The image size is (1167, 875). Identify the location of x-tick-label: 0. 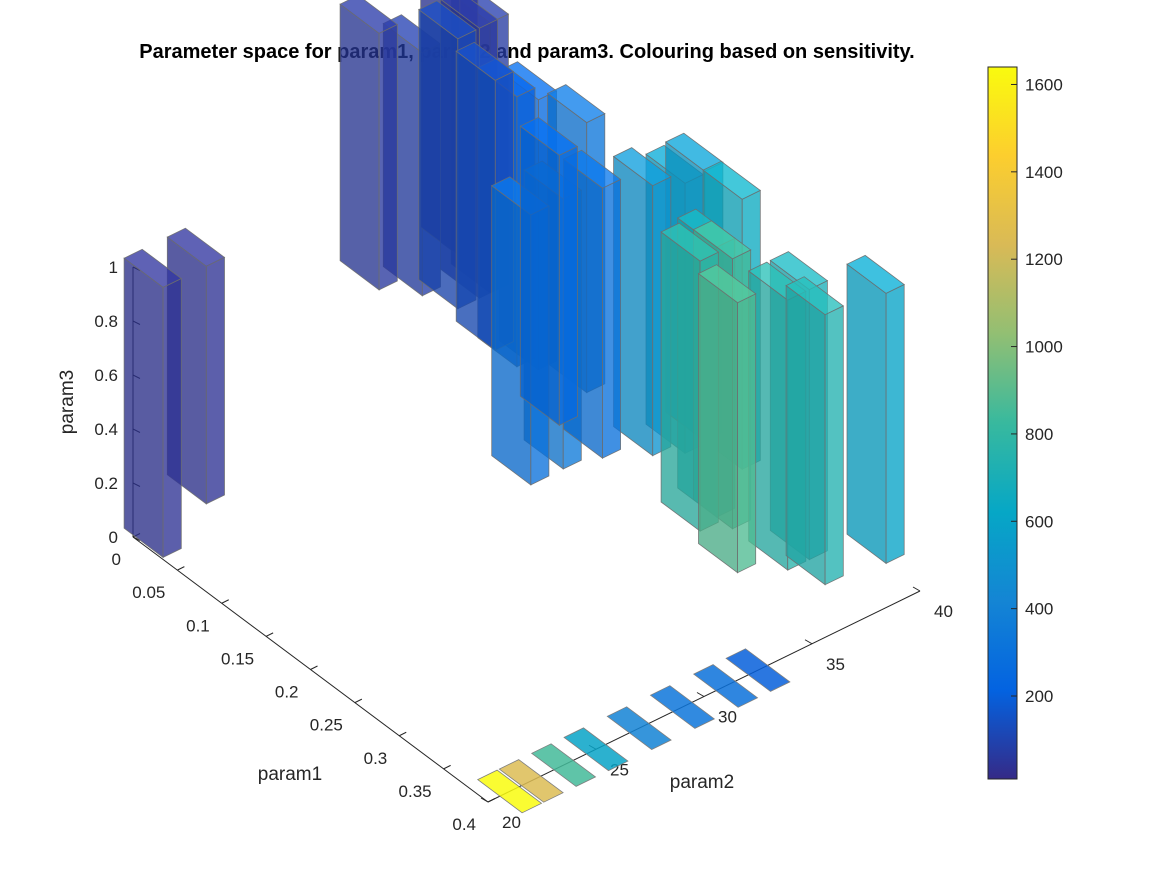
(116, 559).